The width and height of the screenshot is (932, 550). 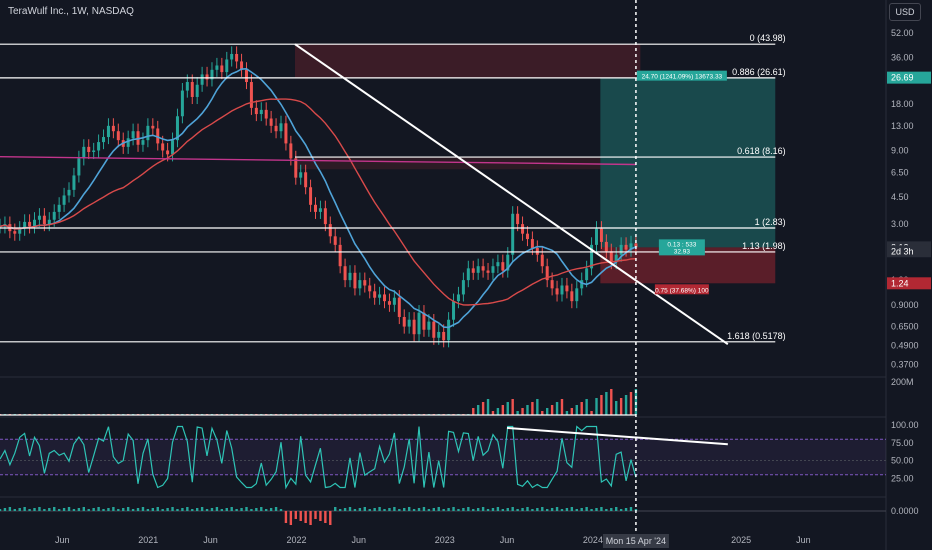 What do you see at coordinates (902, 461) in the screenshot?
I see `rsi-tick-label: 50.00` at bounding box center [902, 461].